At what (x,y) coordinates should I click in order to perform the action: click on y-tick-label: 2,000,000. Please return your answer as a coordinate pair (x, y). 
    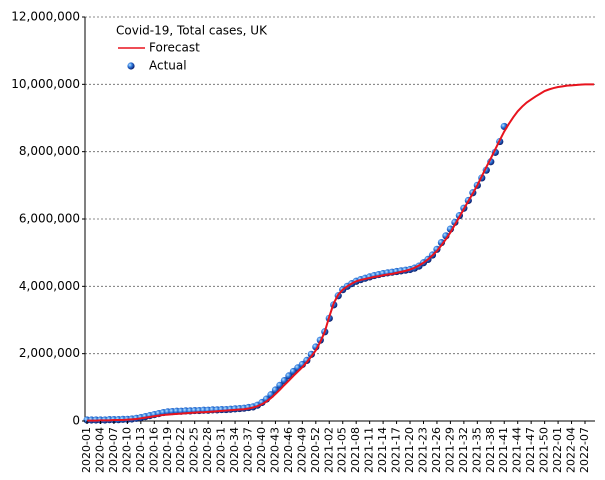
    Looking at the image, I should click on (49, 353).